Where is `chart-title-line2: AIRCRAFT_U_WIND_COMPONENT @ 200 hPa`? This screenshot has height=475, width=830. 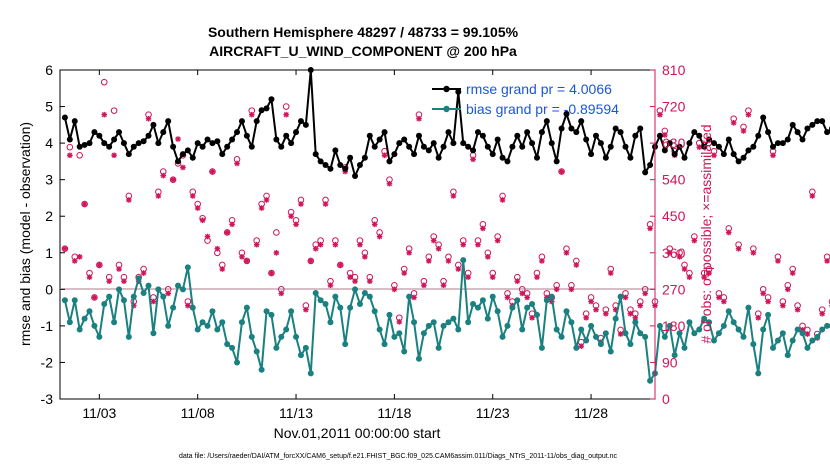
chart-title-line2: AIRCRAFT_U_WIND_COMPONENT @ 200 hPa is located at coordinates (363, 51).